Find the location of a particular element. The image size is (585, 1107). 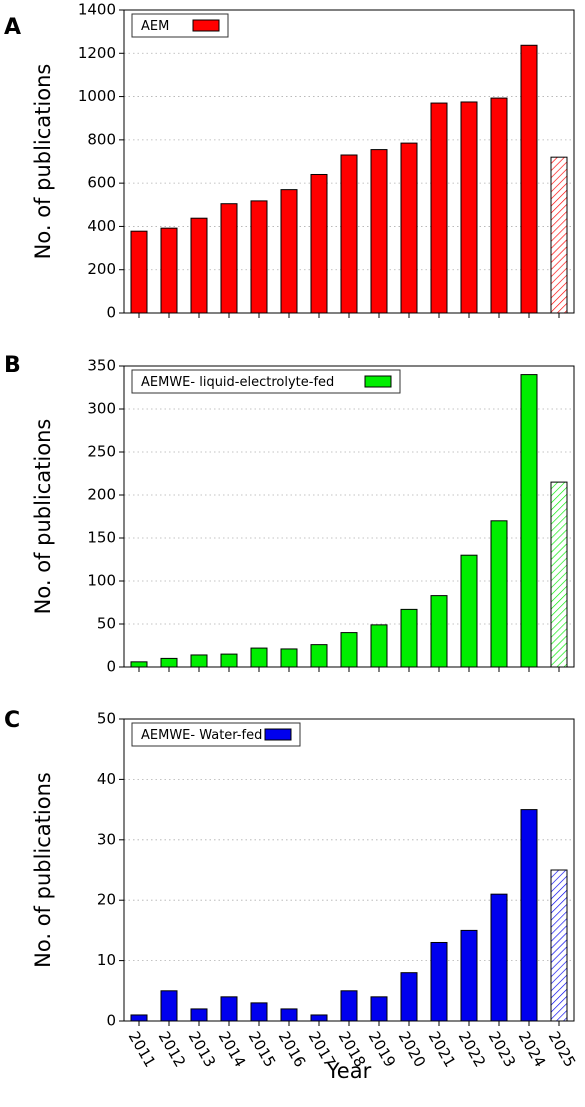

y-tick-label: 300 is located at coordinates (101, 409).